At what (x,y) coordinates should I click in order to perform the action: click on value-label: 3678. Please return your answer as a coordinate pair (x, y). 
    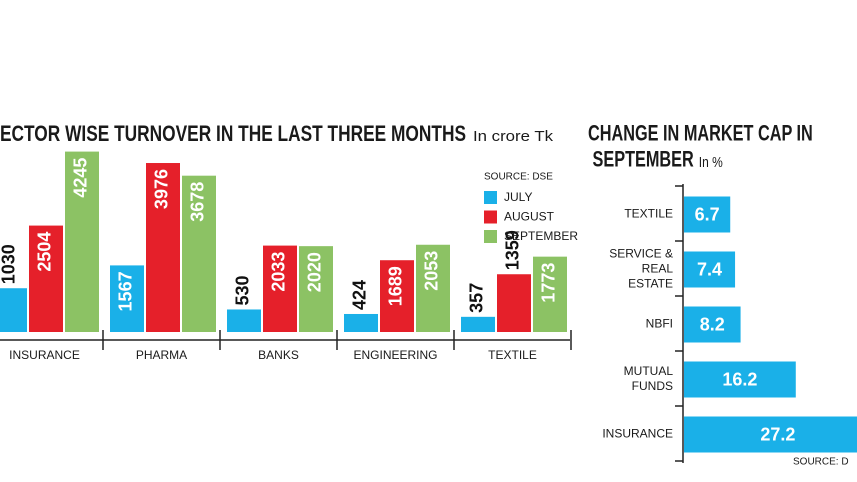
    Looking at the image, I should click on (198, 202).